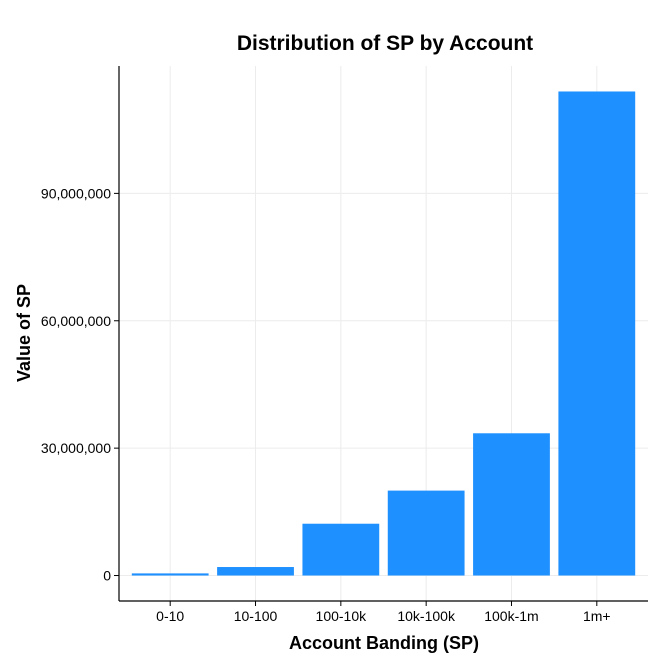 This screenshot has width=652, height=660. I want to click on y-tick-label: 0, so click(107, 576).